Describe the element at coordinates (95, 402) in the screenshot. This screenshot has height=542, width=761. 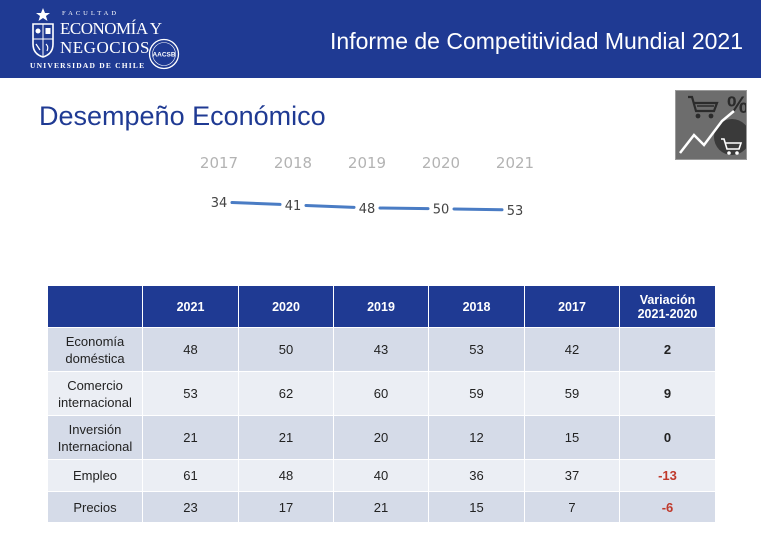
I see `row-label-line2: internacional` at that location.